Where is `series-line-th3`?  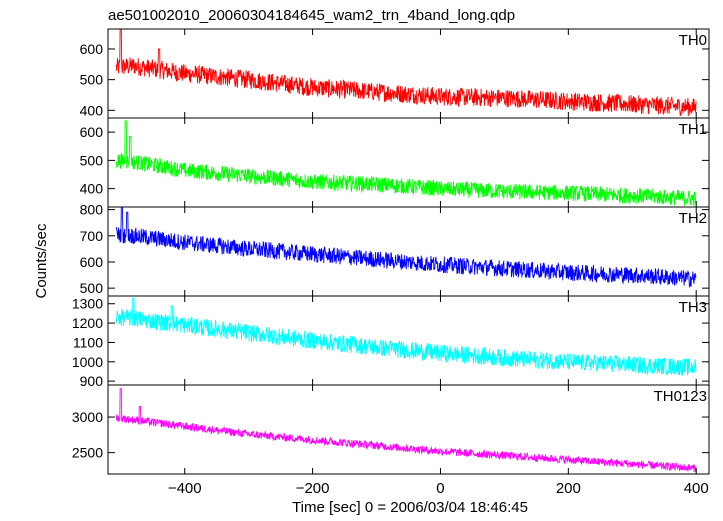 series-line-th3 is located at coordinates (406, 336).